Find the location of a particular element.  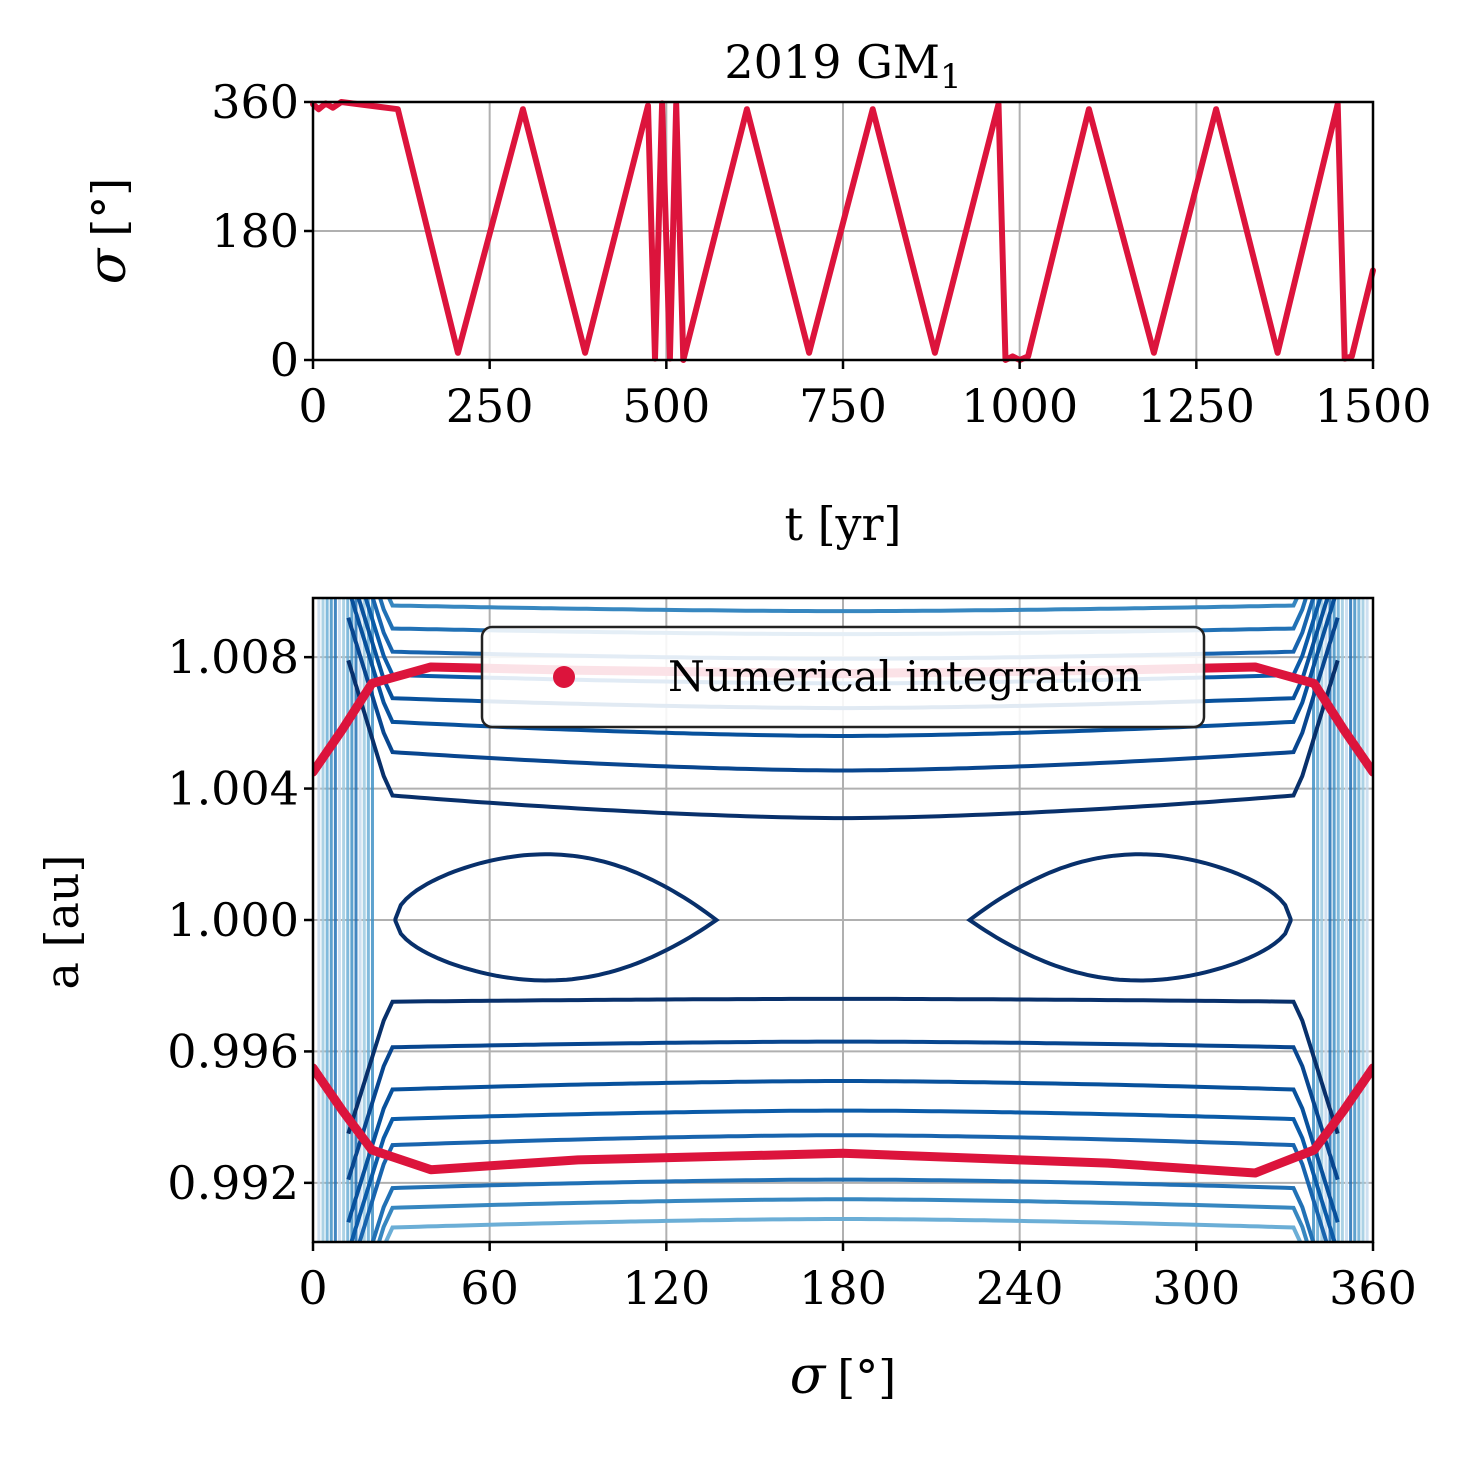

bottom-ytick-label: 0.996 is located at coordinates (233, 1051).